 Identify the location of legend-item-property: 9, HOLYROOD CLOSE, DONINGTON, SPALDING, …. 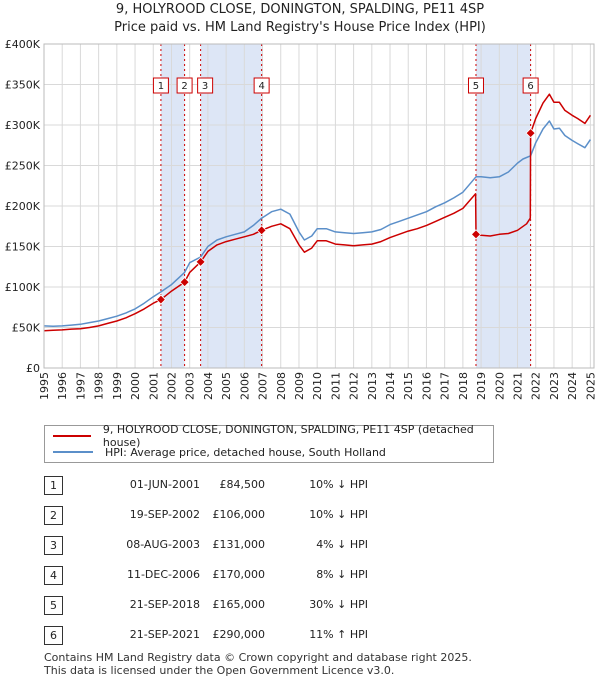
(273, 436).